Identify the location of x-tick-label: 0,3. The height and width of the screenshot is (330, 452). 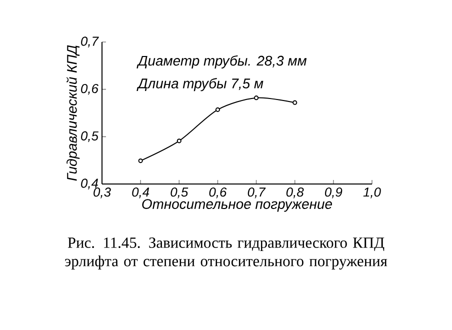
(102, 193).